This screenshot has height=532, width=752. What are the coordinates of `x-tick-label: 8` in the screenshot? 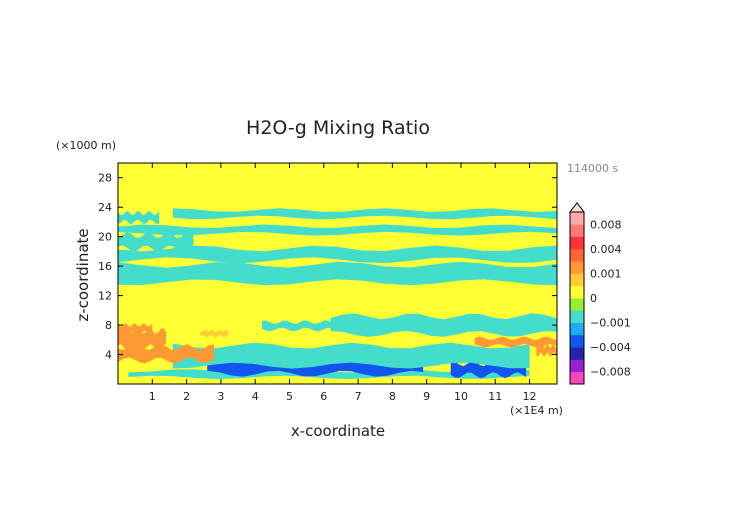 It's located at (392, 396).